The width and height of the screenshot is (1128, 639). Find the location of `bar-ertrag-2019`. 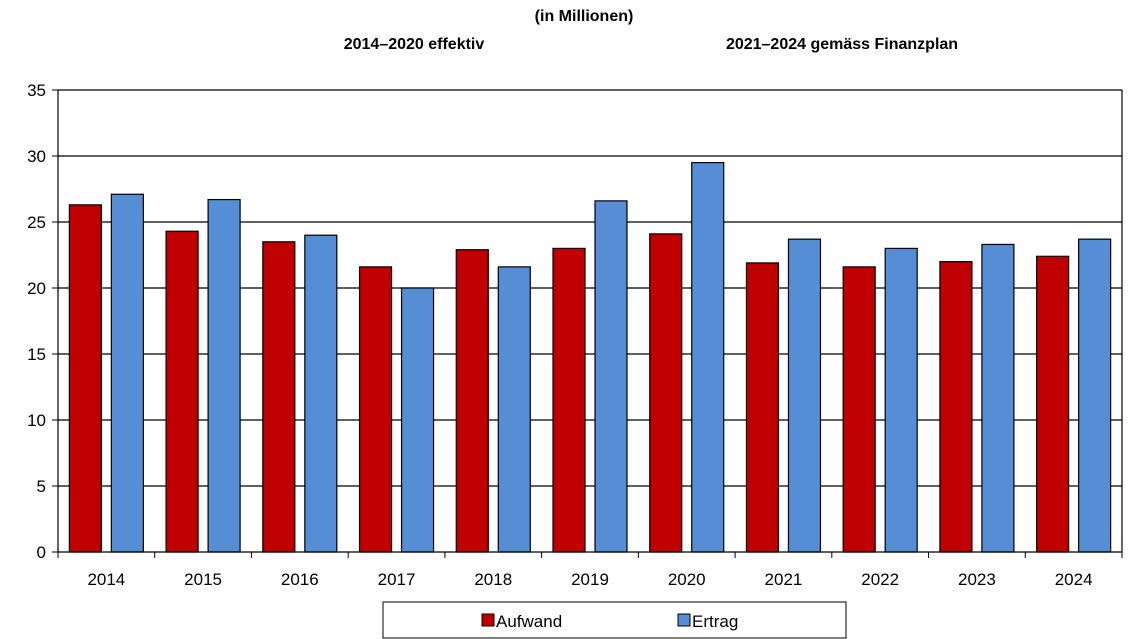

bar-ertrag-2019 is located at coordinates (611, 376).